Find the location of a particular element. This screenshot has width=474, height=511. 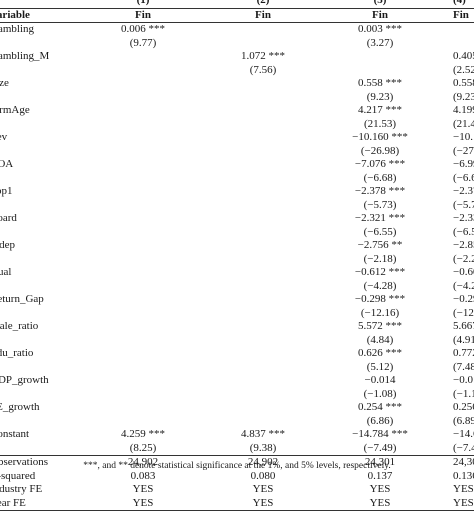

t-statistic-row: (9.23) (9.23 is located at coordinates (237, 98).